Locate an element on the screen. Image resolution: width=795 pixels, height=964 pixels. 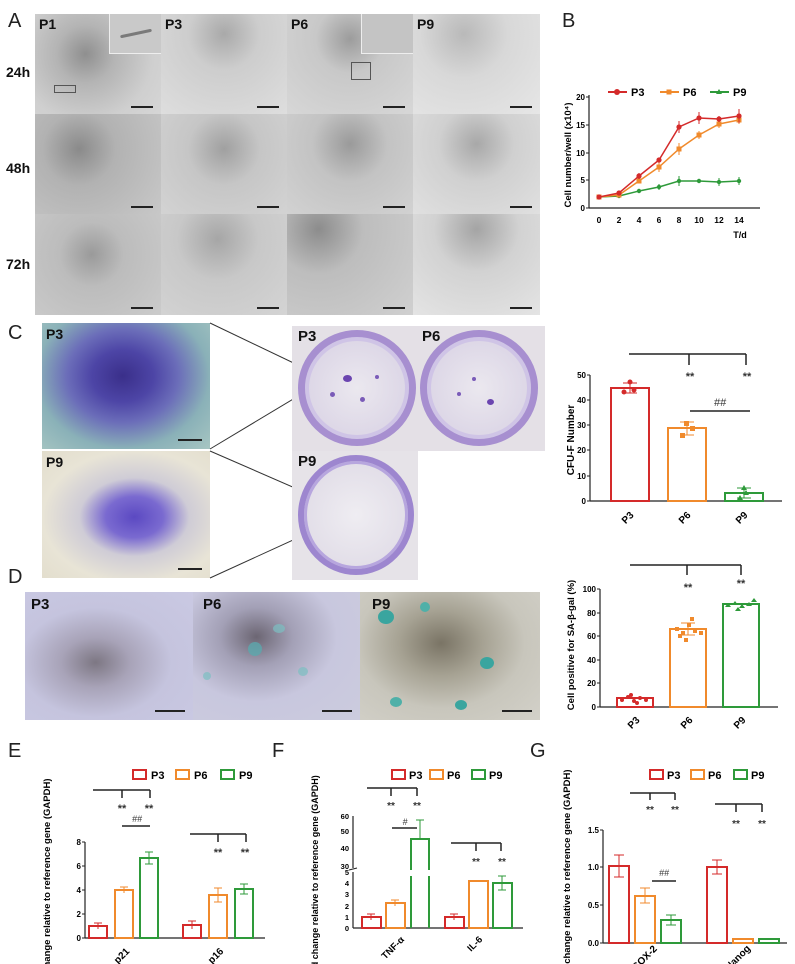
micrograph-p3-24h: P3 is located at coordinates (224, 64).